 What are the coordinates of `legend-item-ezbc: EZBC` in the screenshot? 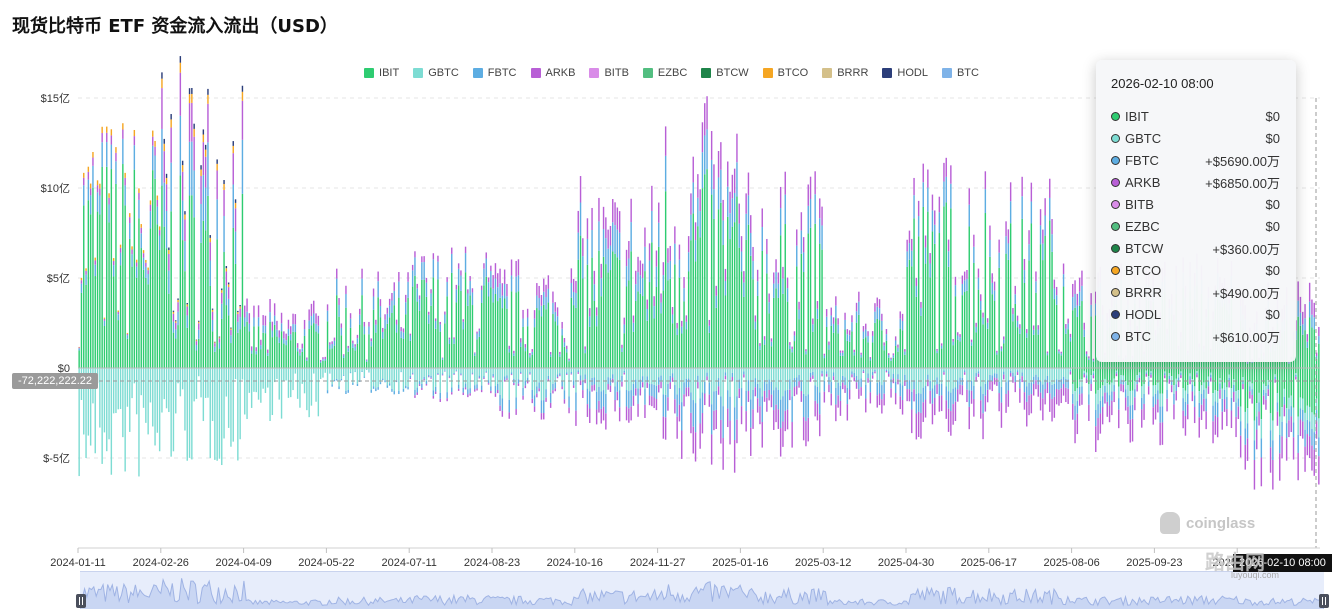 It's located at (664, 73).